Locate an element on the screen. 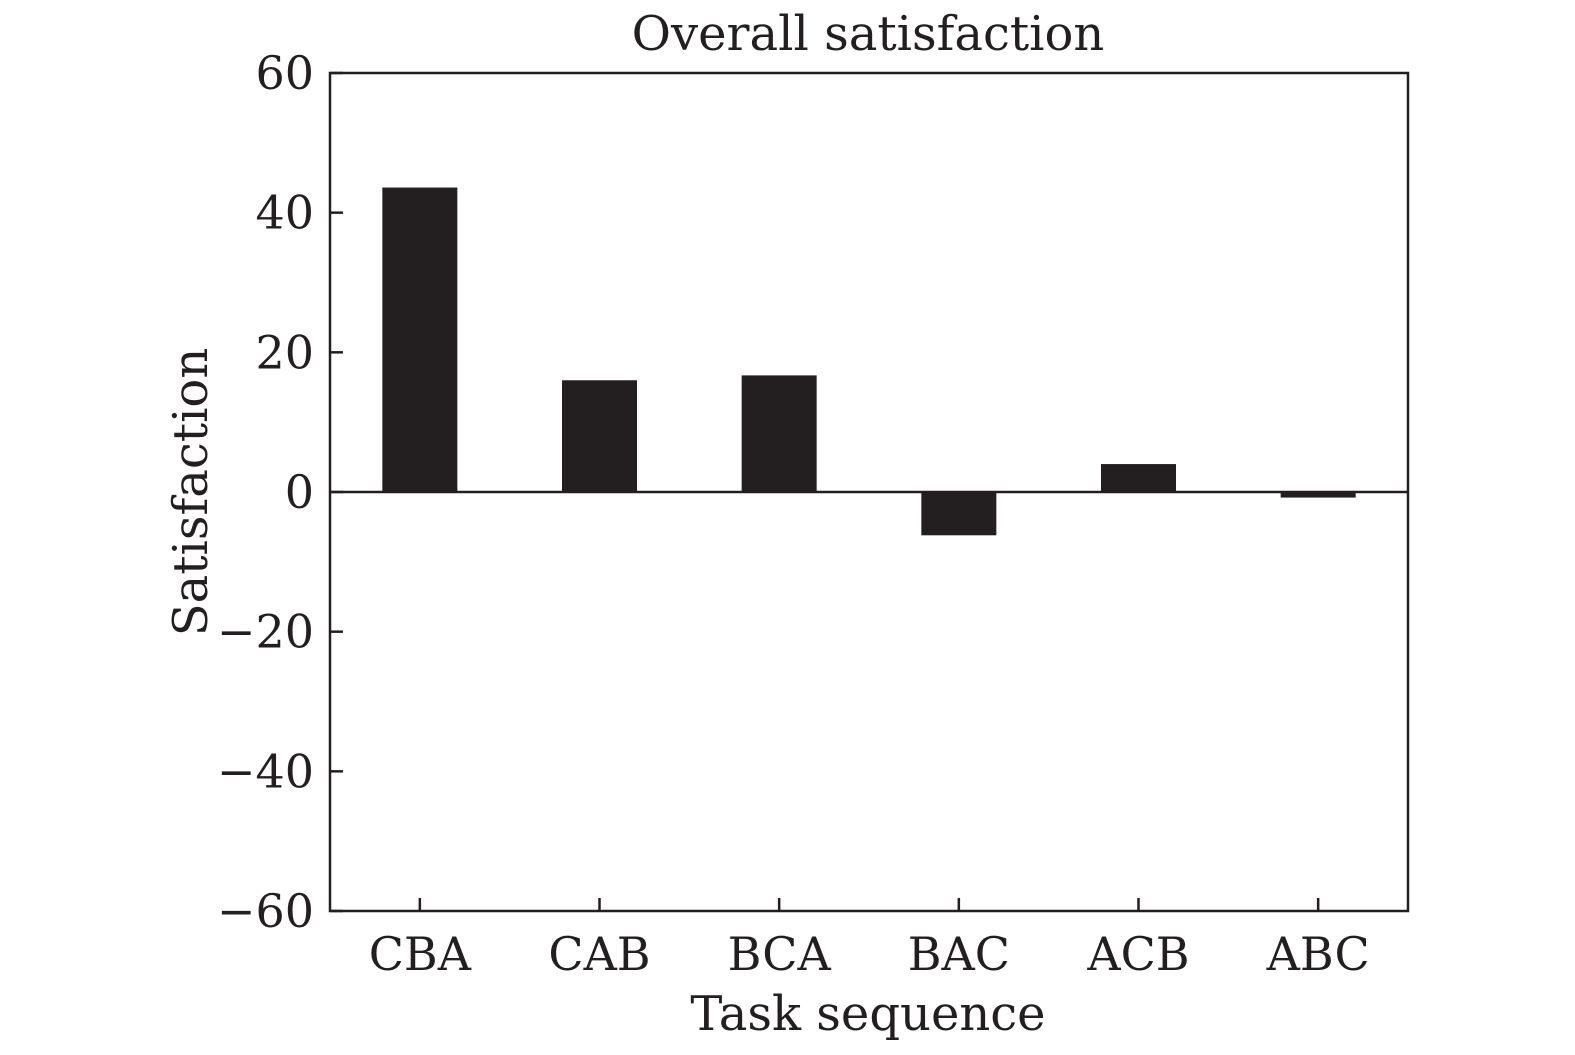  y-tick-label: 0 is located at coordinates (299, 492).